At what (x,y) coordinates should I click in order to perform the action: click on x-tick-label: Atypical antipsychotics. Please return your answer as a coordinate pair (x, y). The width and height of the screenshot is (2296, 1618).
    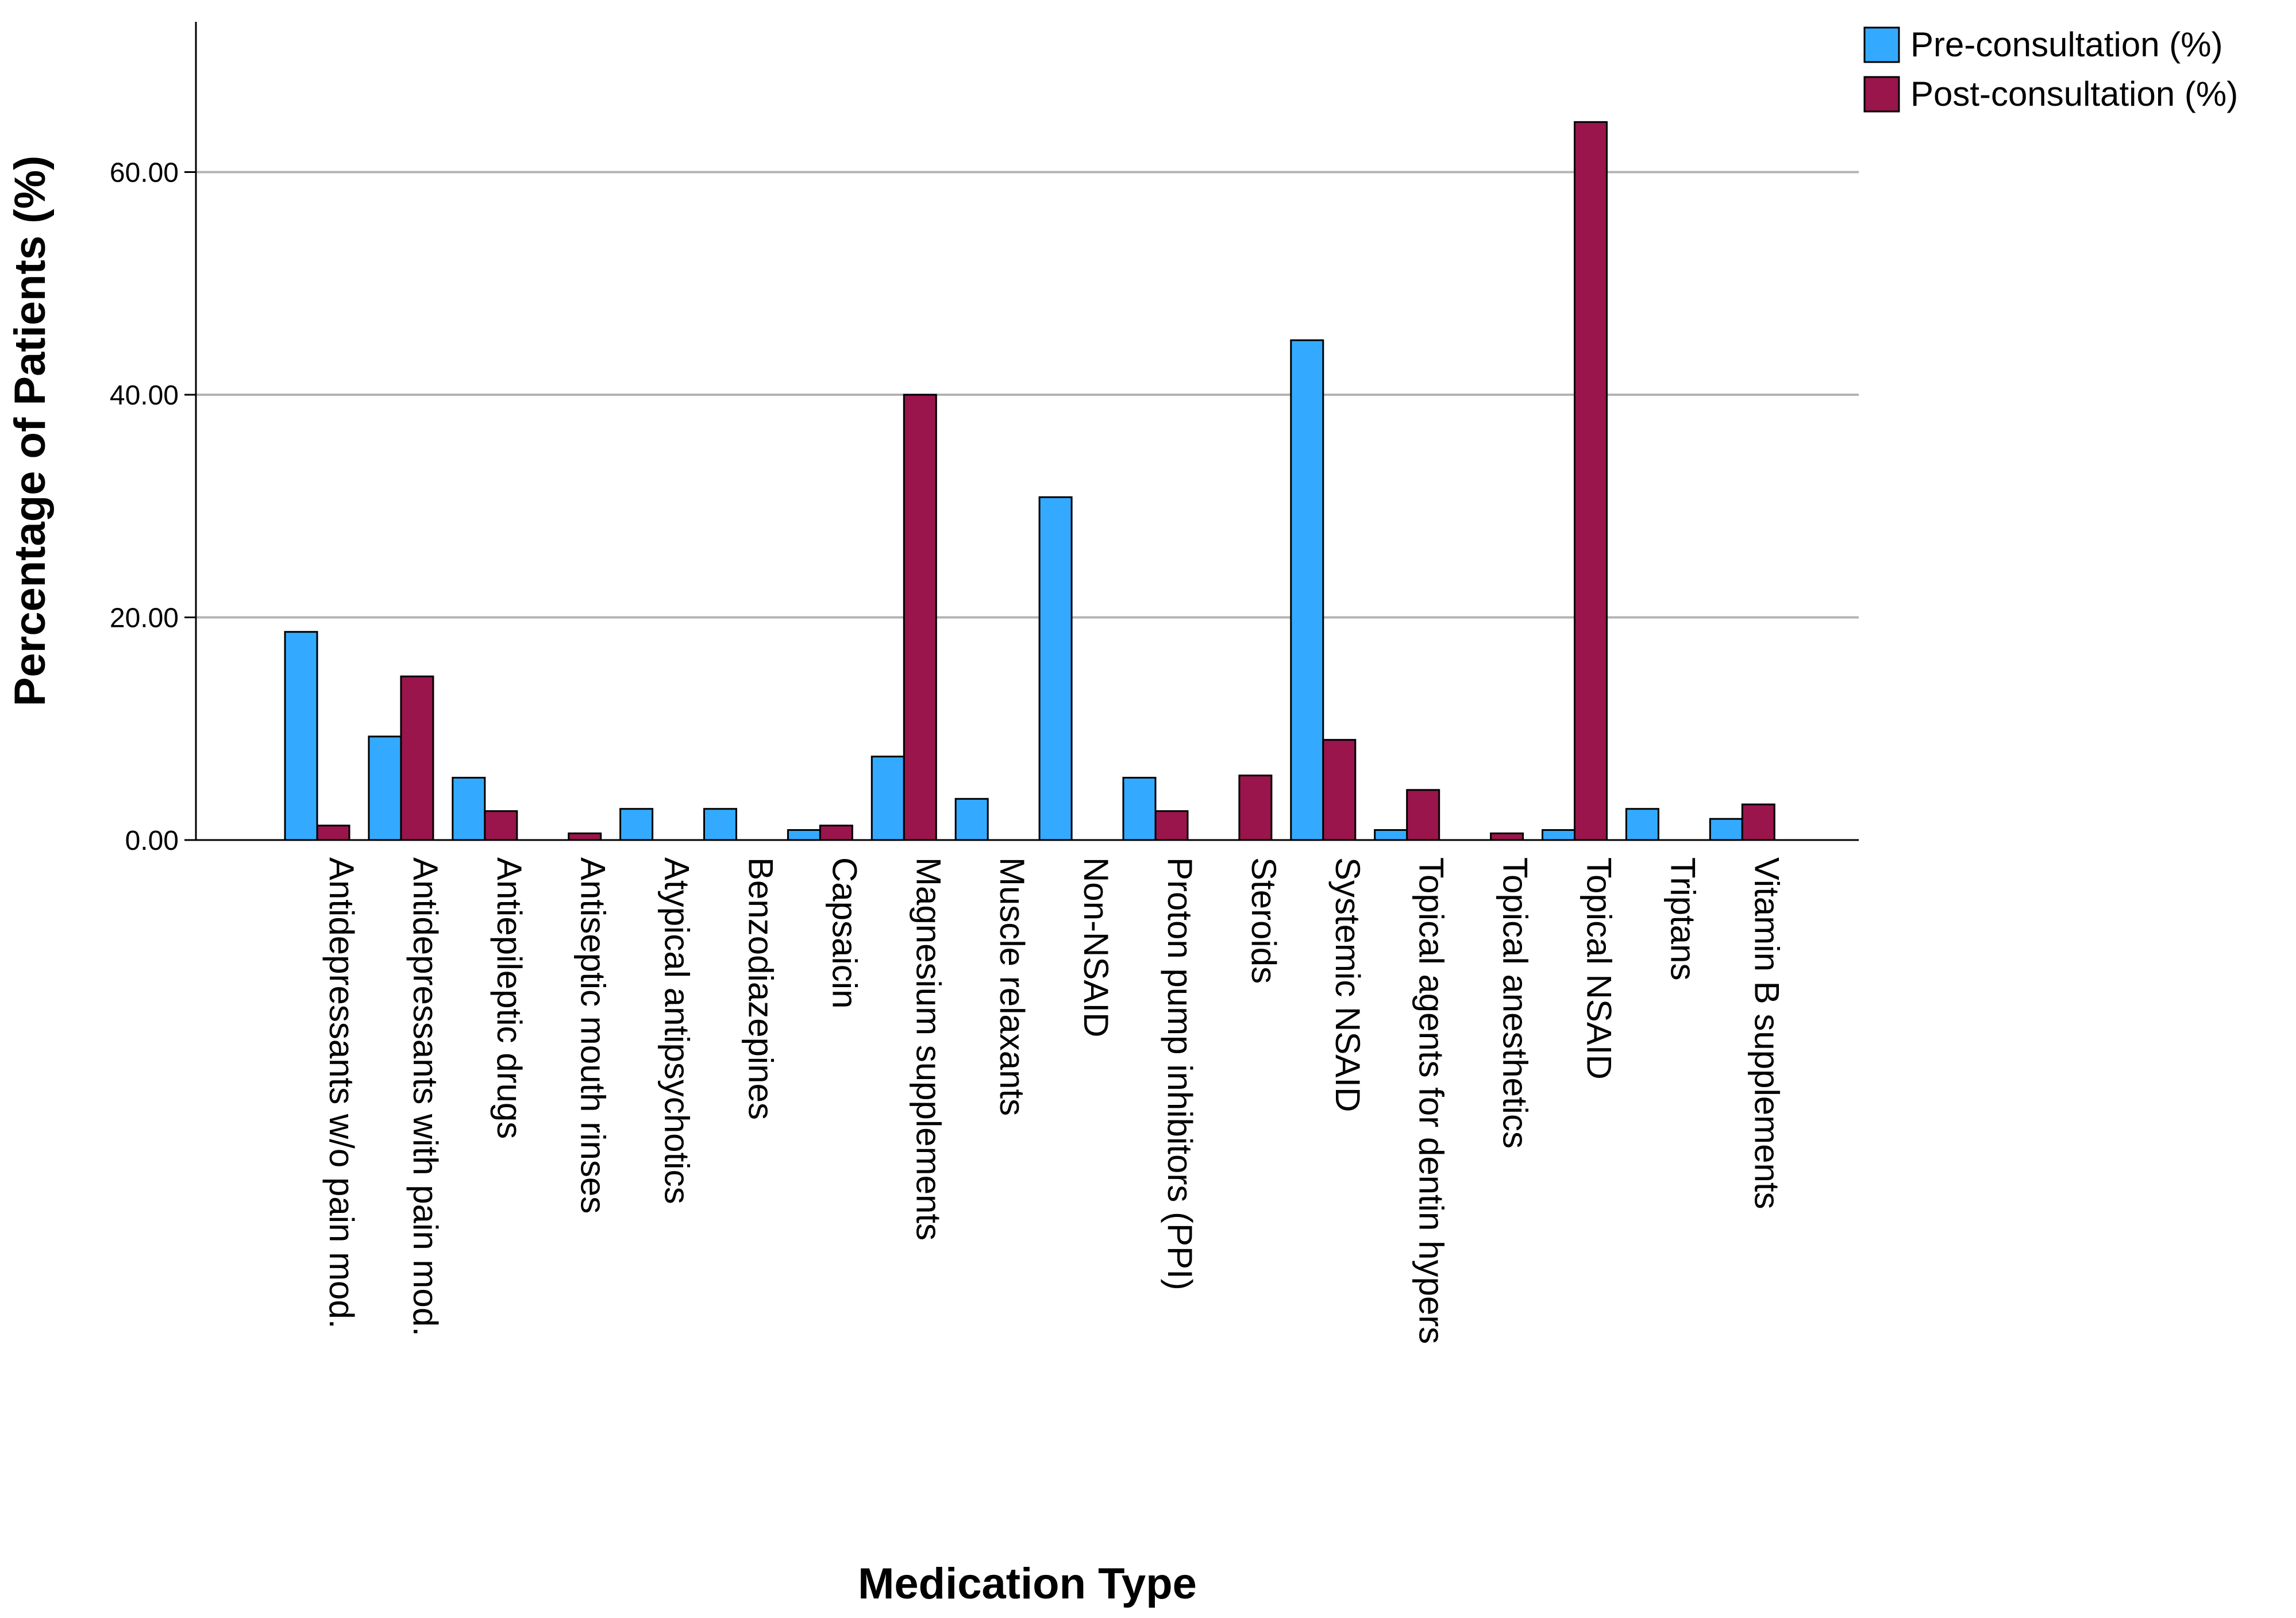
    Looking at the image, I should click on (677, 1030).